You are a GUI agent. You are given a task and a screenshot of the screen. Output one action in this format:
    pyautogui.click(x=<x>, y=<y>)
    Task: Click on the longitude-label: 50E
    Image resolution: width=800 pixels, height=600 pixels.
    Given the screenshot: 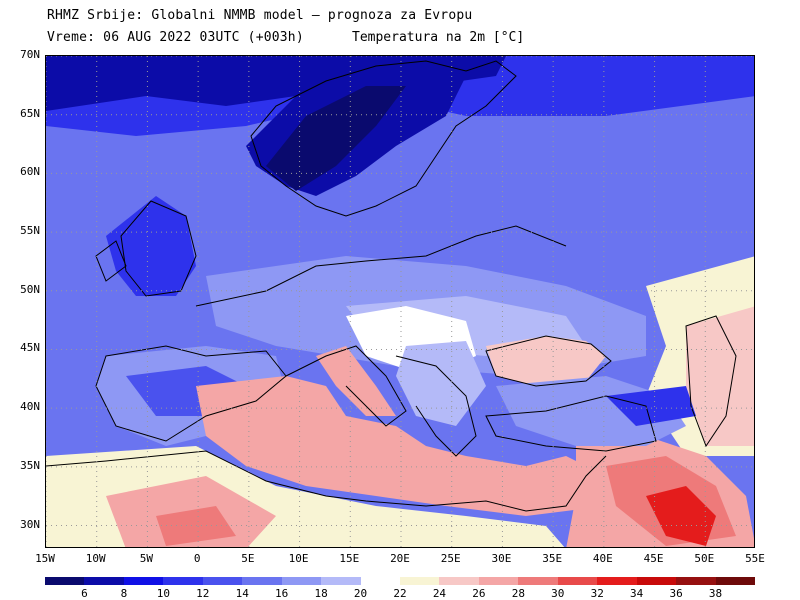 What is the action you would take?
    pyautogui.click(x=704, y=558)
    